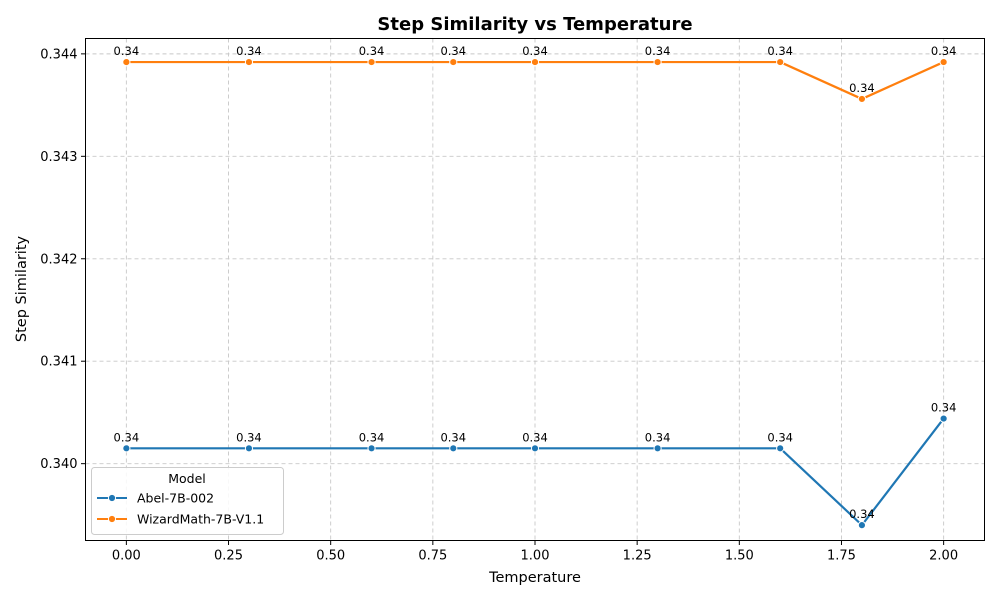 The height and width of the screenshot is (600, 1000). What do you see at coordinates (330, 556) in the screenshot?
I see `x-tick-label: 0.50` at bounding box center [330, 556].